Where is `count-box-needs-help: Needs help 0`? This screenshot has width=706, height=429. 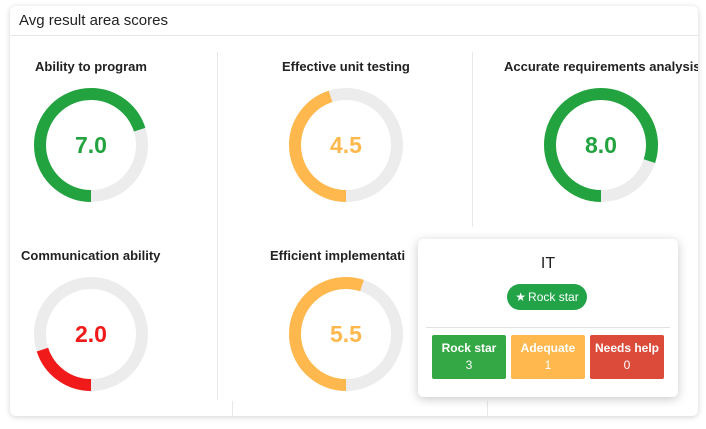 count-box-needs-help: Needs help 0 is located at coordinates (627, 357).